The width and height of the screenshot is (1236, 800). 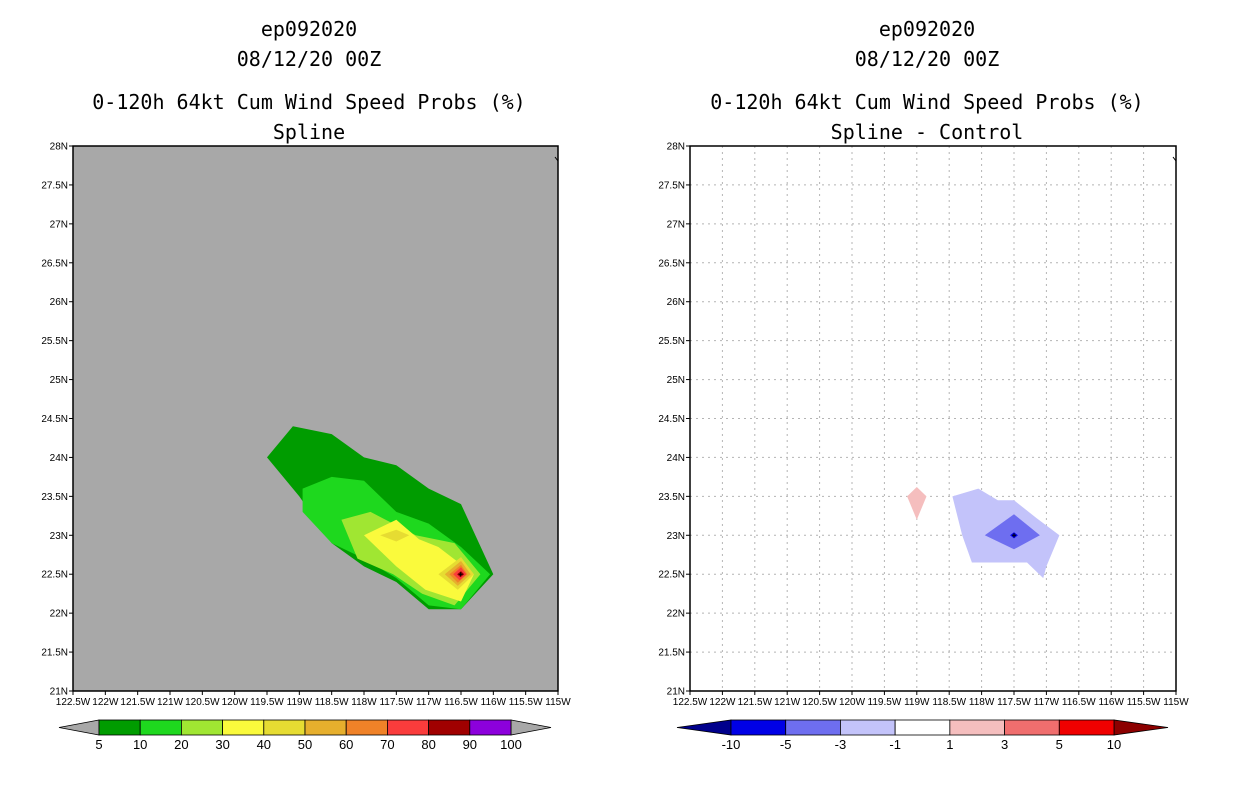 I want to click on colorbar-label: 80, so click(x=428, y=744).